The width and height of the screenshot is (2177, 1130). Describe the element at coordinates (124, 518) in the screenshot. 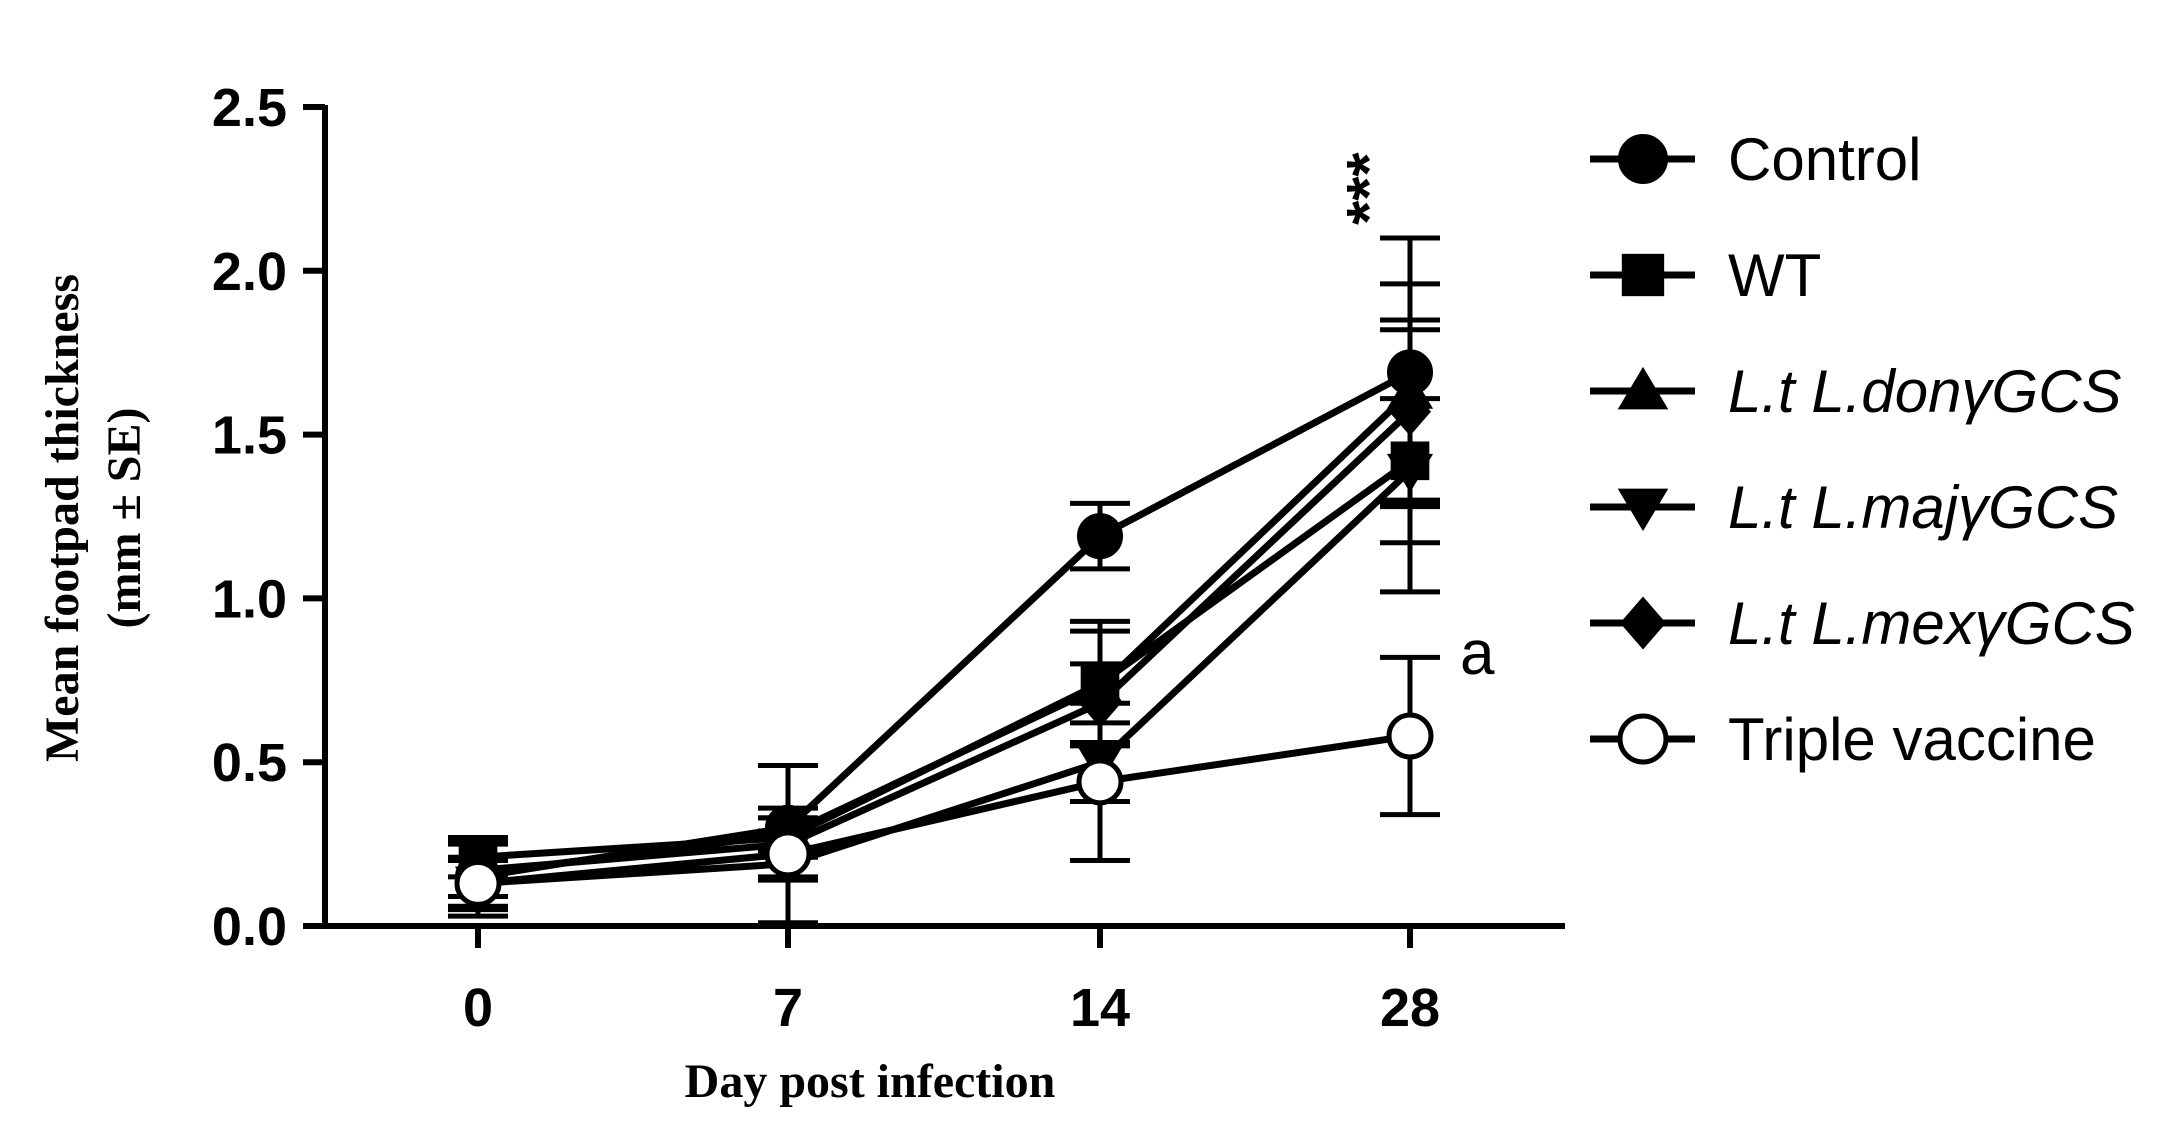

I see `y-axis-title-unit: (mm ± SE)` at that location.